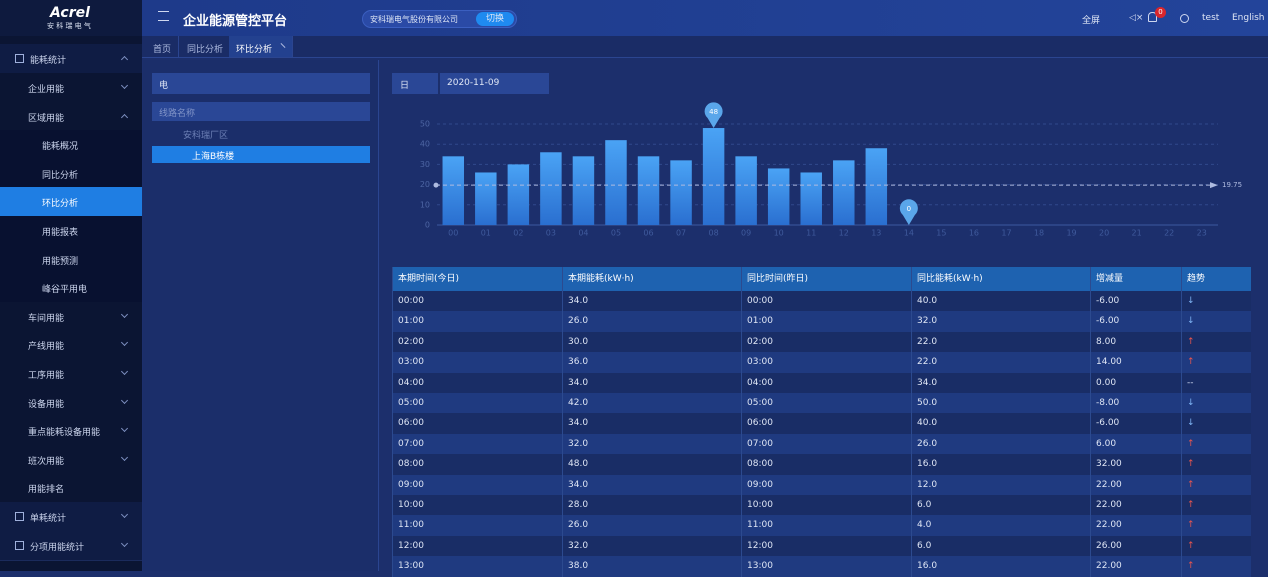 Image resolution: width=1268 pixels, height=577 pixels. Describe the element at coordinates (163, 16) in the screenshot. I see `menu-icon` at that location.